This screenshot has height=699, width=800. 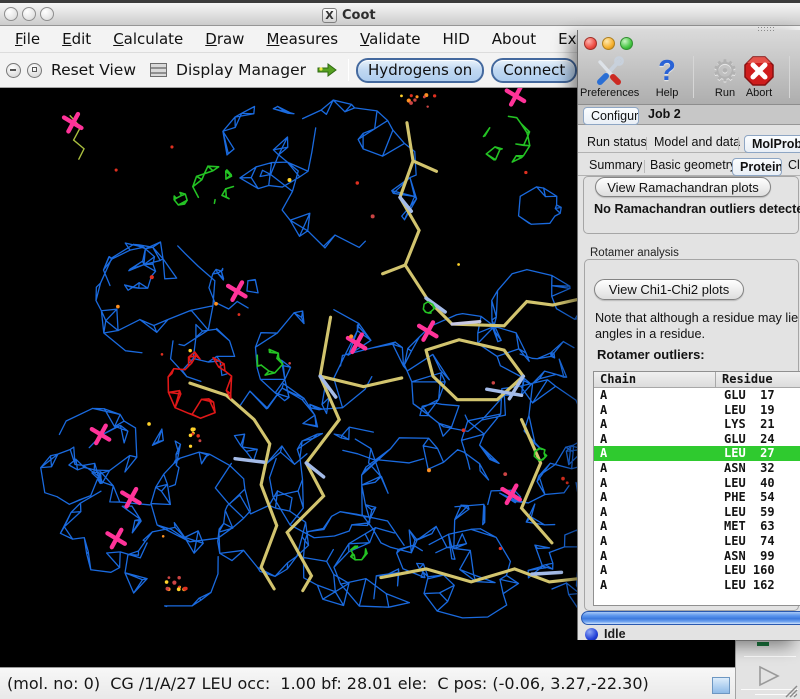 What do you see at coordinates (721, 685) in the screenshot?
I see `blue-square-widget` at bounding box center [721, 685].